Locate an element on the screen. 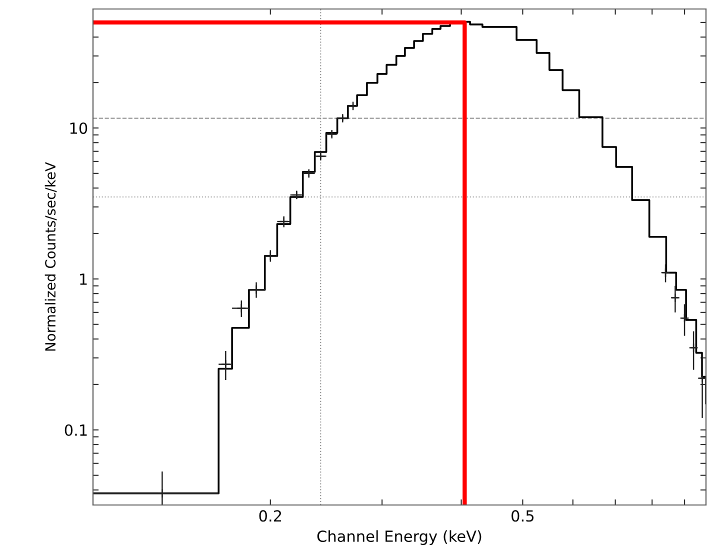  y-tick-label: 1 is located at coordinates (83, 279).